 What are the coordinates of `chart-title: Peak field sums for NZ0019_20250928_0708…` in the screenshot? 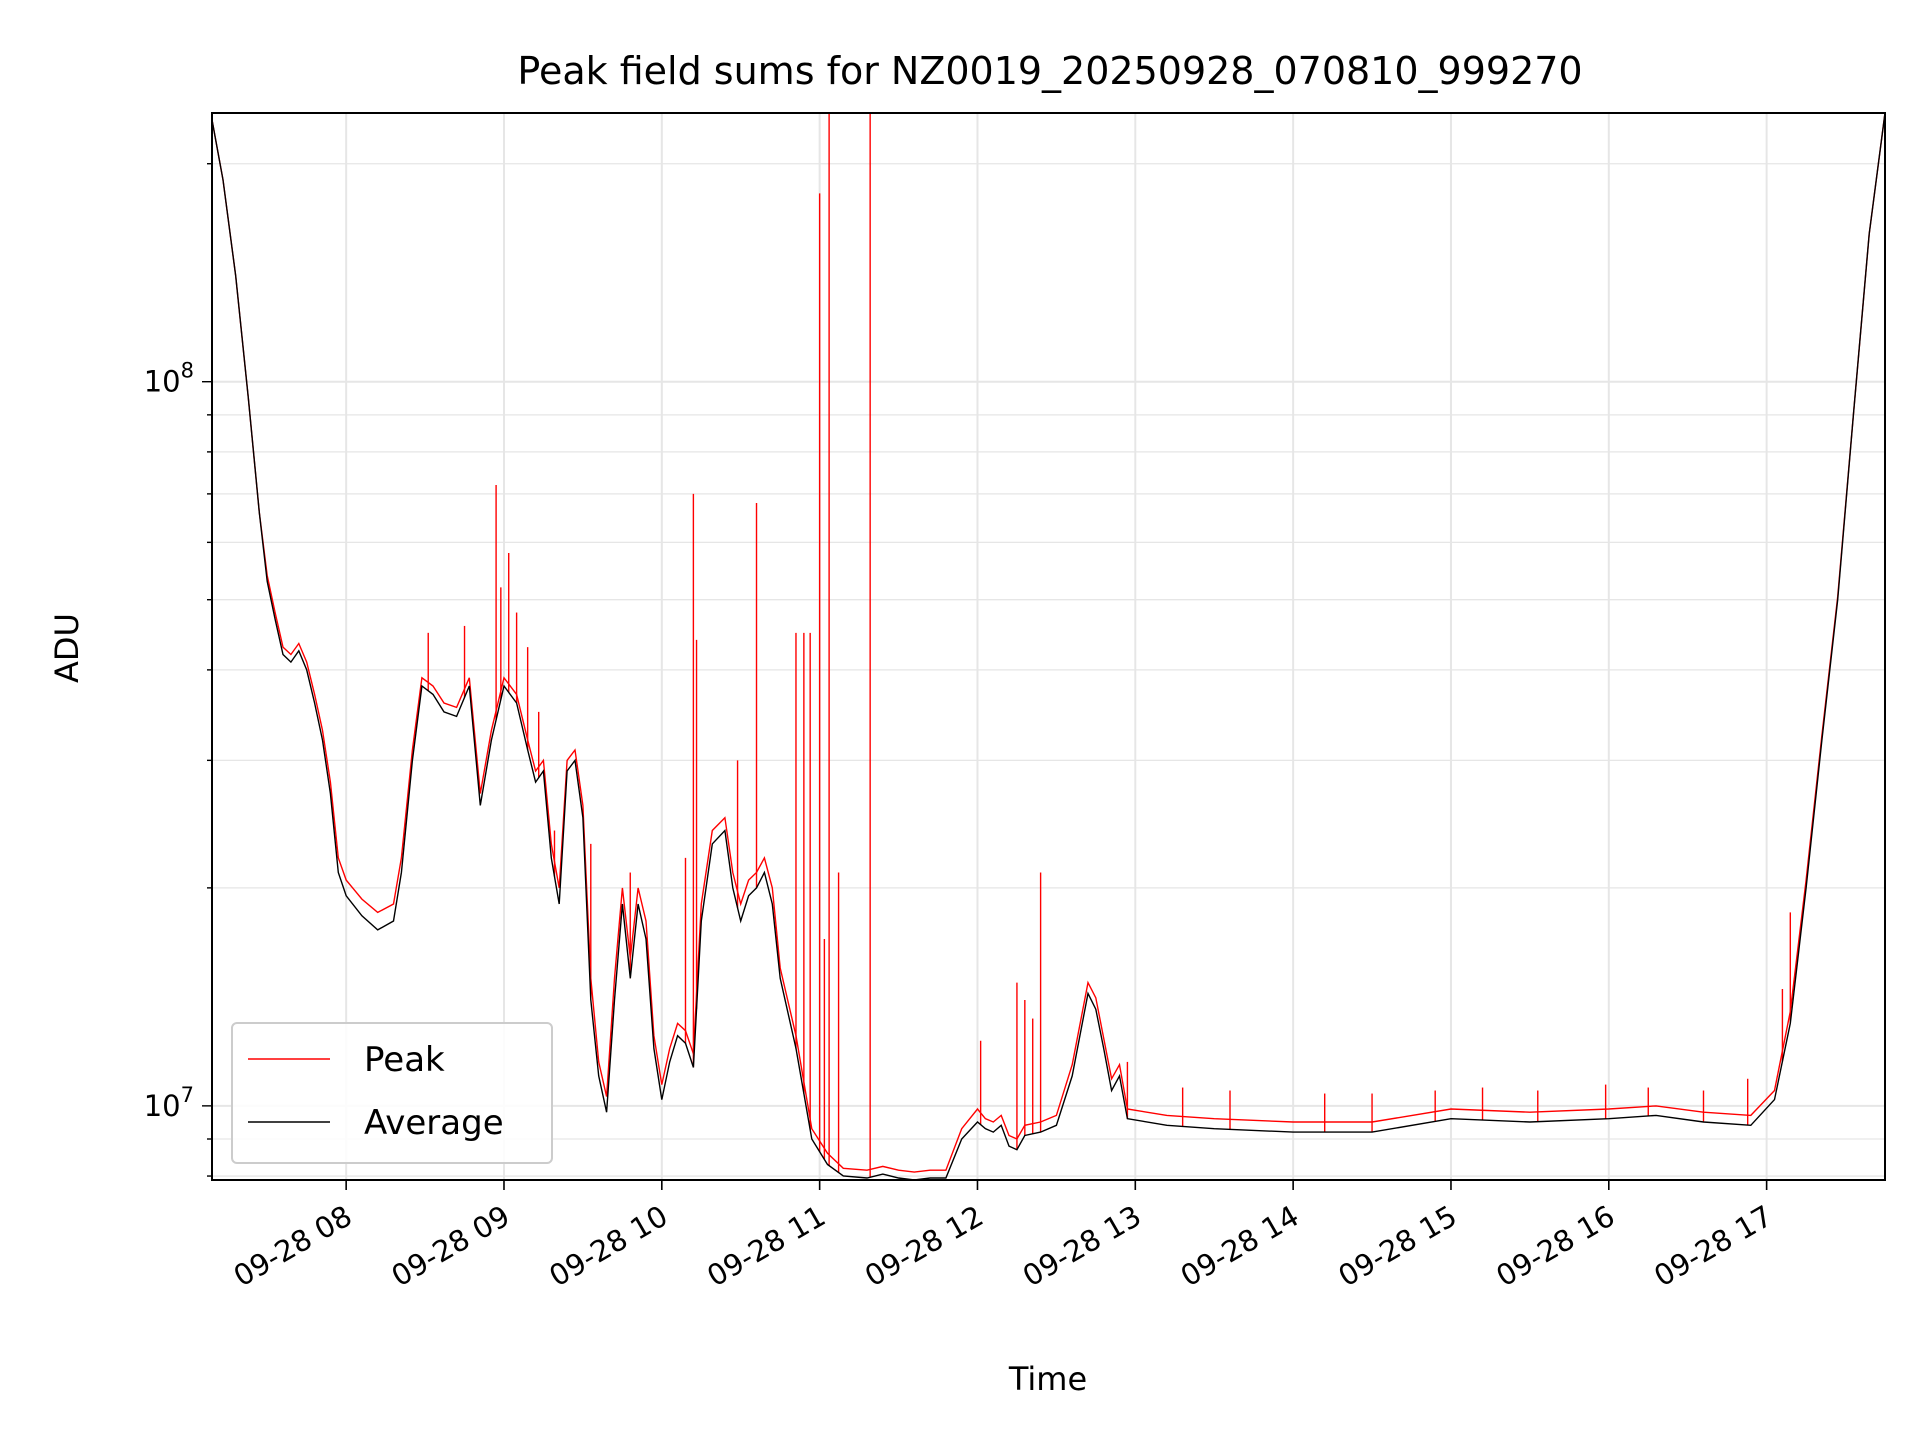 It's located at (1049, 71).